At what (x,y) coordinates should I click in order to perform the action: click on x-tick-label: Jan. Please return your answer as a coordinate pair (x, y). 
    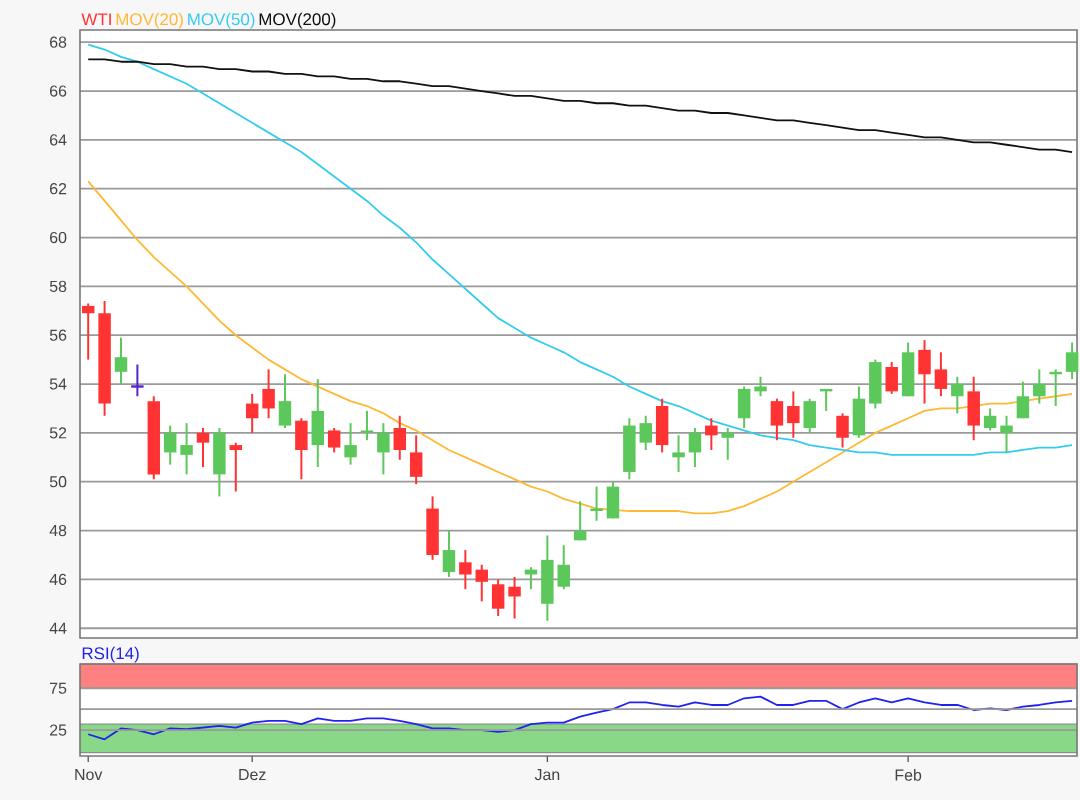
    Looking at the image, I should click on (547, 775).